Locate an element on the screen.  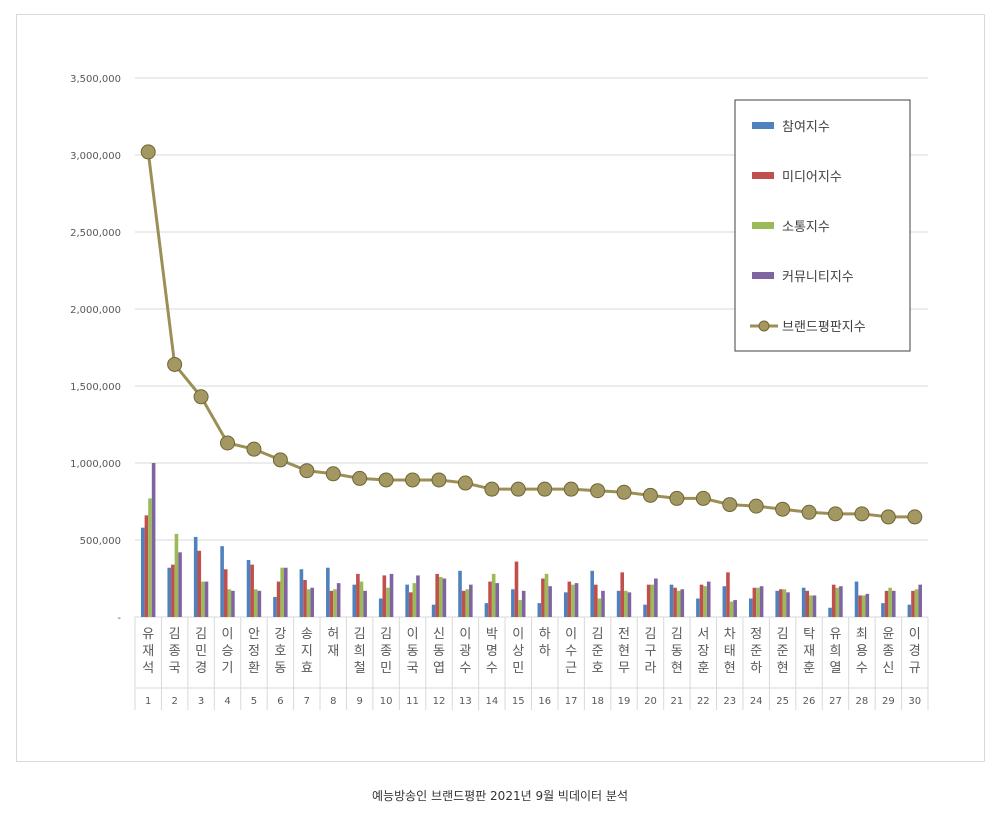
x-rank-label: 12 is located at coordinates (439, 701).